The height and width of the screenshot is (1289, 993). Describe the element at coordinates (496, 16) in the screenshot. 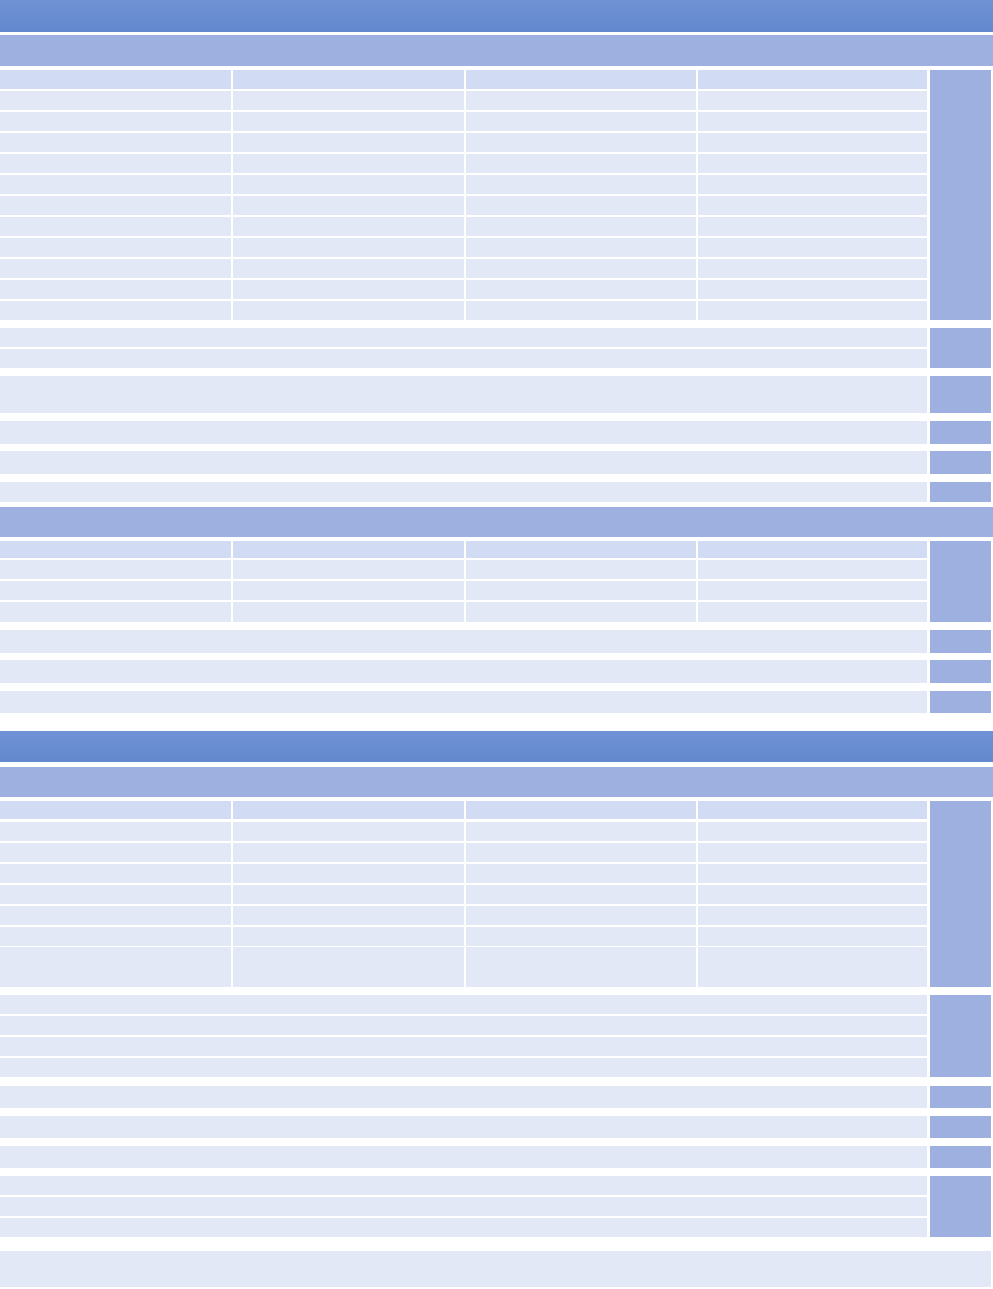

I see `section-header` at that location.